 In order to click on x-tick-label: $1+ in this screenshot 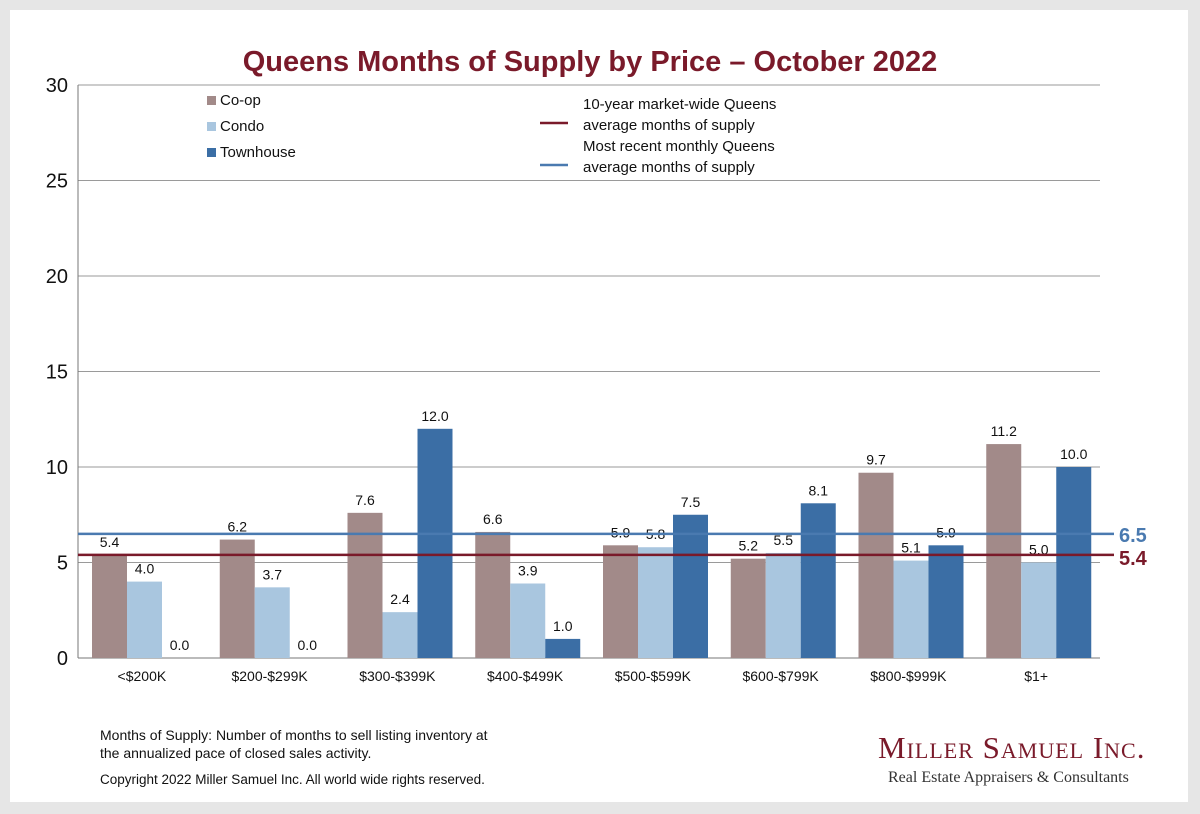, I will do `click(1036, 676)`.